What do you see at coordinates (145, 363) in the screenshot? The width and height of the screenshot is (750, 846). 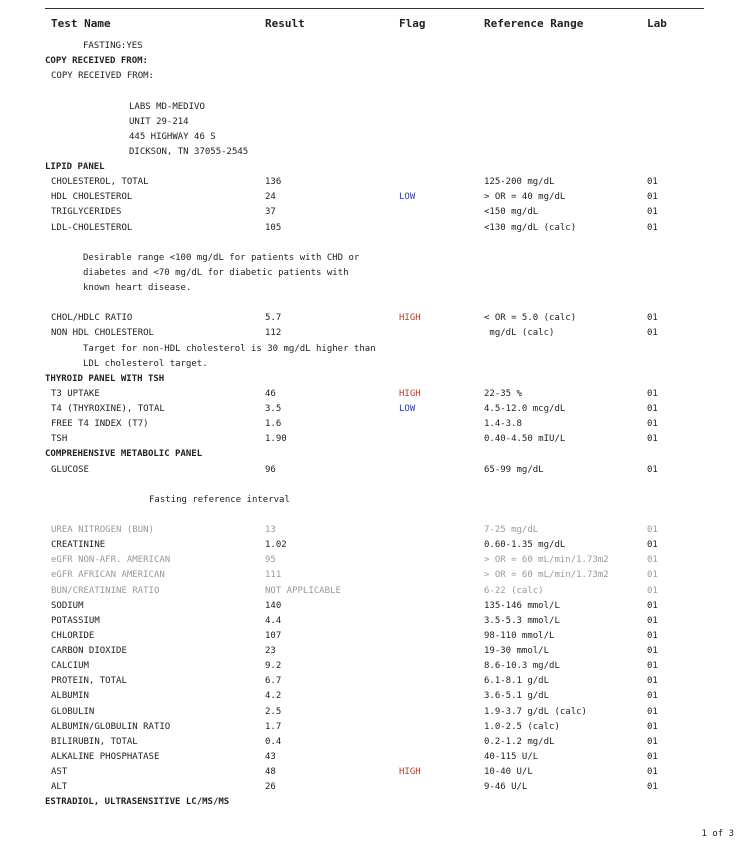 I see `note-text: LDL cholesterol target.` at bounding box center [145, 363].